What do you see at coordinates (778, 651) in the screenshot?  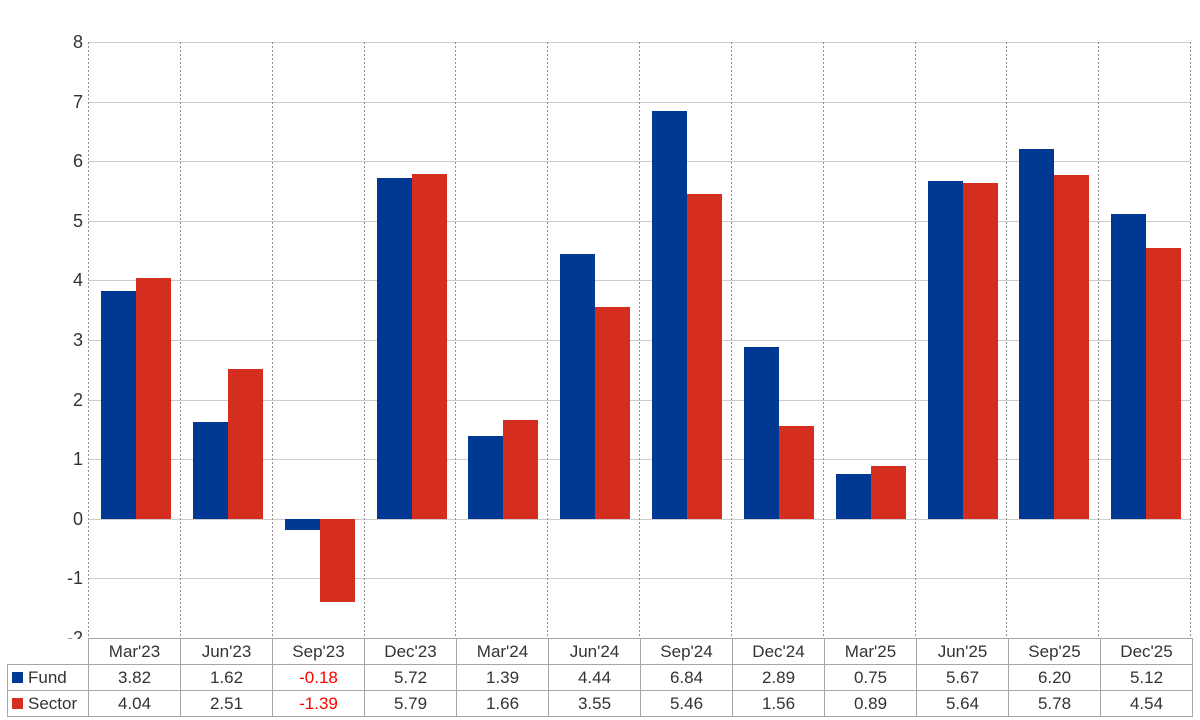 I see `category-header-cell: Dec'24` at bounding box center [778, 651].